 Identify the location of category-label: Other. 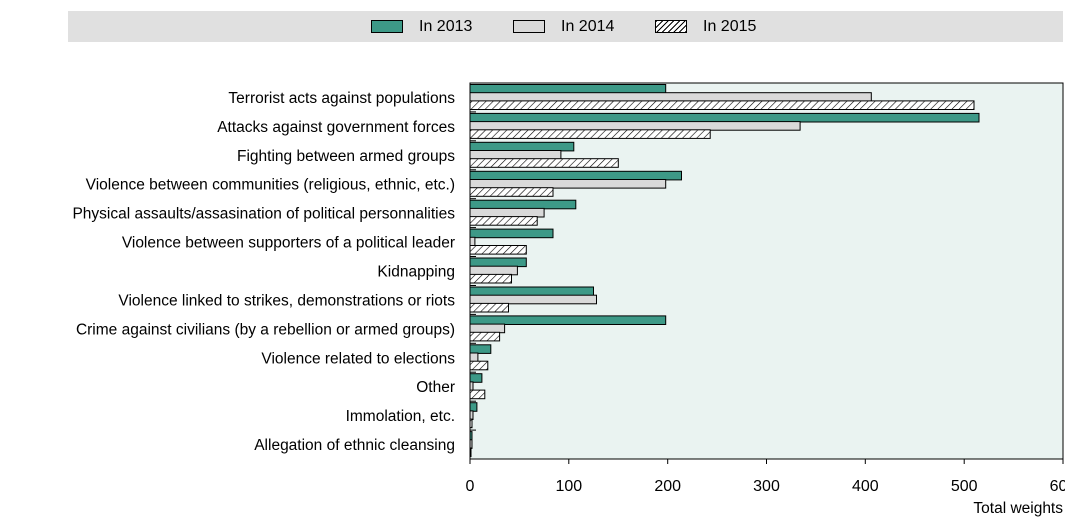
(435, 387).